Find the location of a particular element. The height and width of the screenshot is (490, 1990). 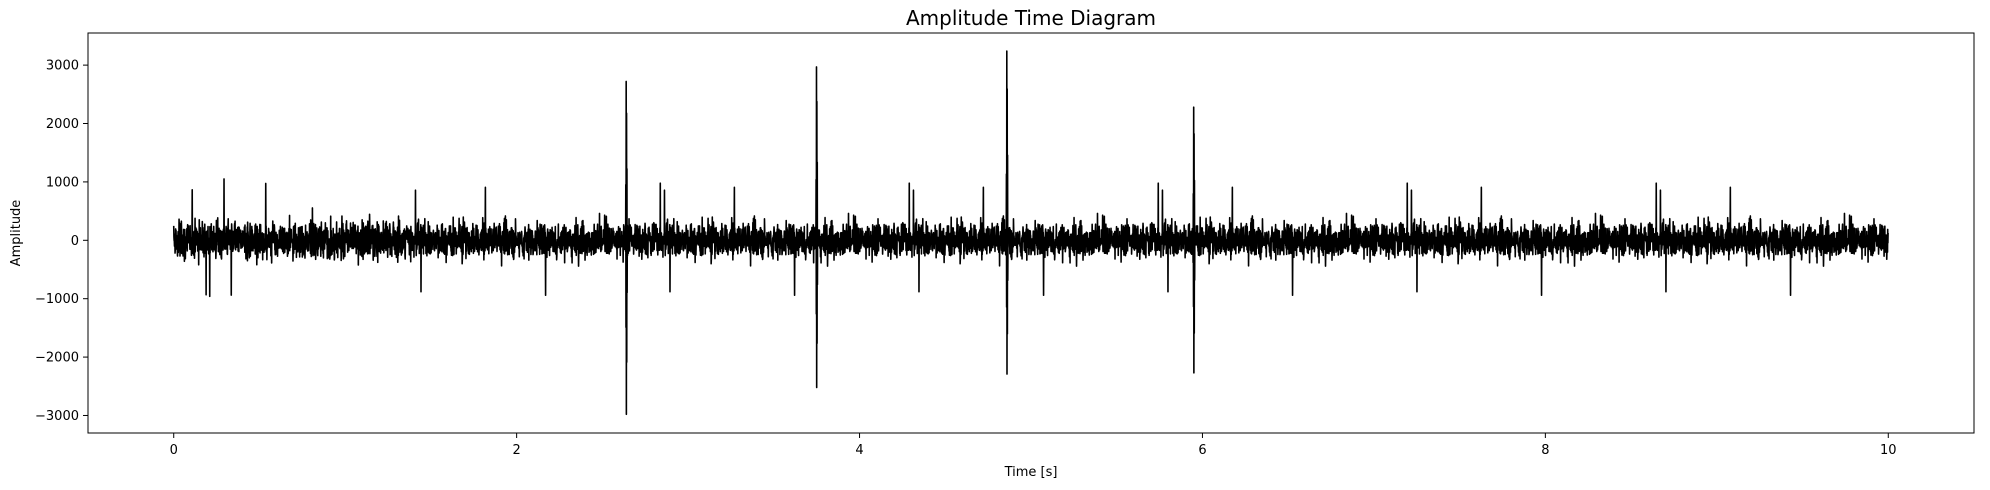

x-axis-label: Time [s] is located at coordinates (1031, 472).